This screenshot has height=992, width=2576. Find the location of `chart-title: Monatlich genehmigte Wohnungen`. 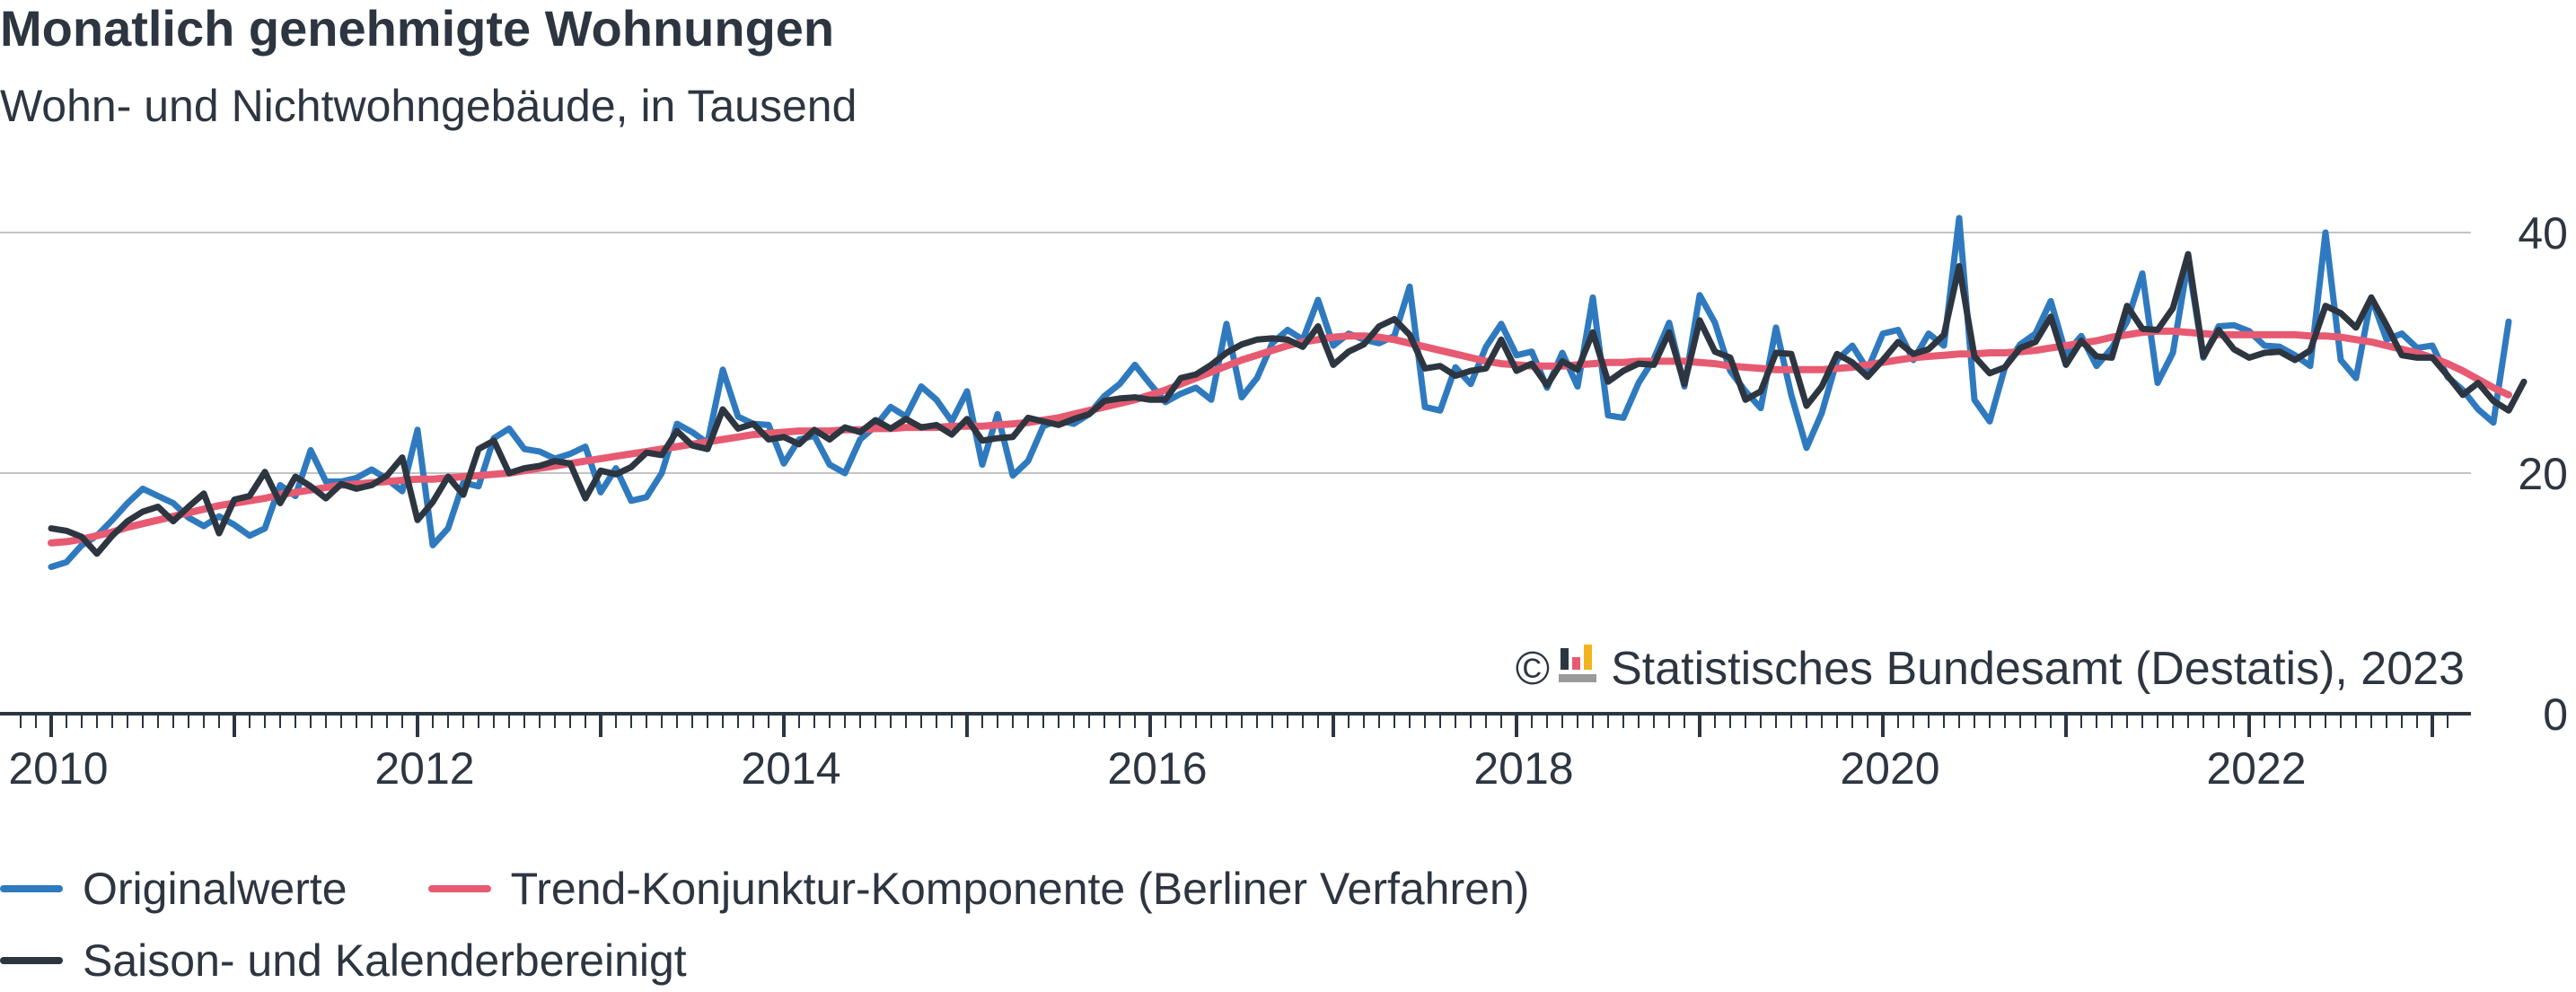

chart-title: Monatlich genehmigte Wohnungen is located at coordinates (418, 29).